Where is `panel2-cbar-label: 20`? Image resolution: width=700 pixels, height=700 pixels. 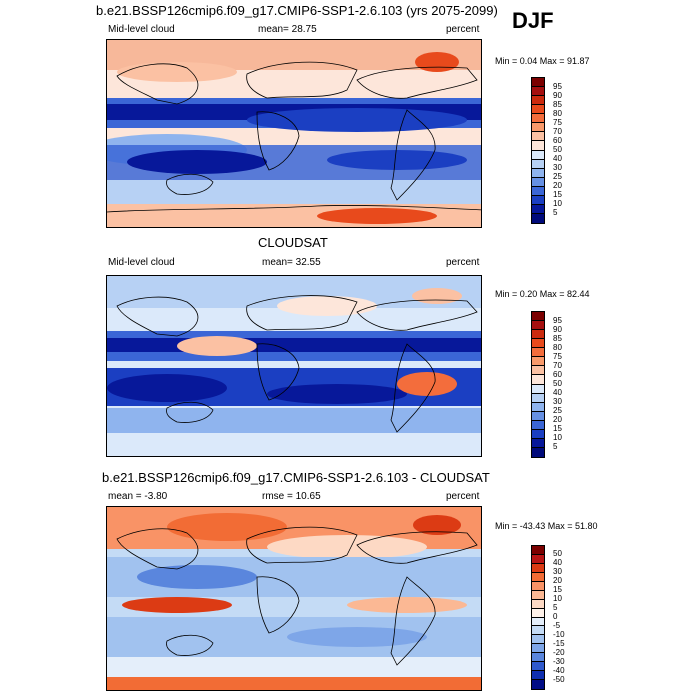 panel2-cbar-label: 20 is located at coordinates (557, 419).